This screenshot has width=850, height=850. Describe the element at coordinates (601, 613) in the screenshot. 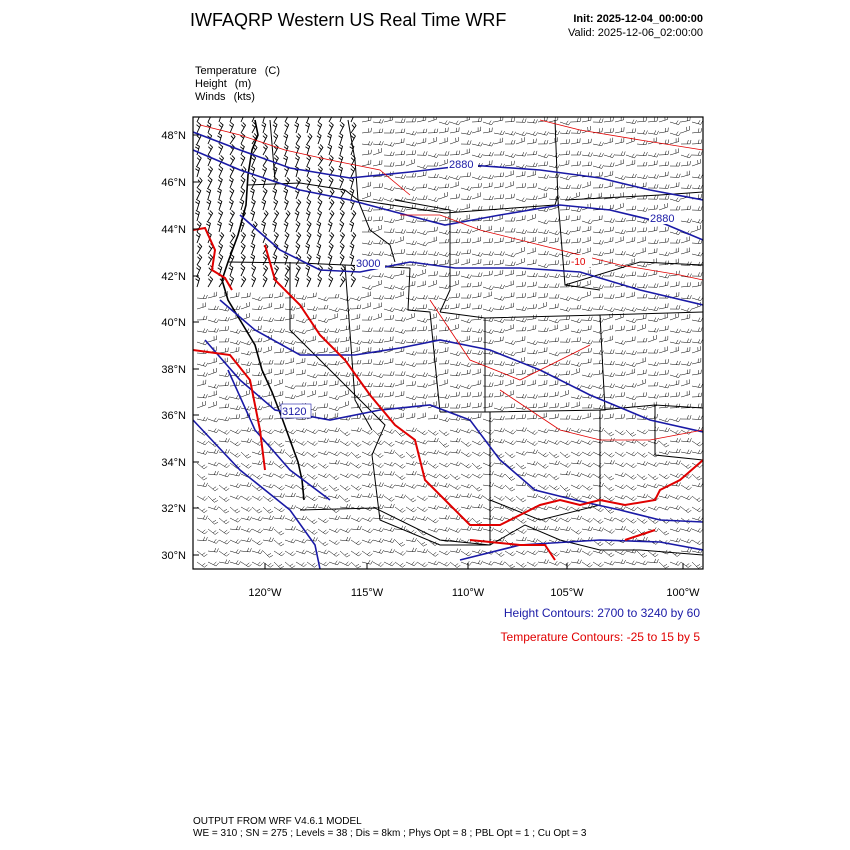

I see `height-legend: Height Contours: 2700 to 3240 by 60` at that location.